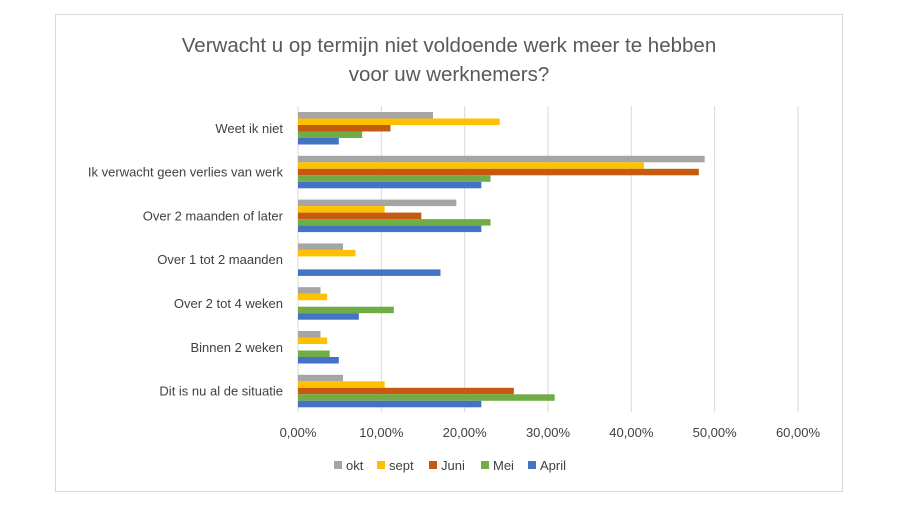 This screenshot has width=900, height=506. I want to click on category-label: Dit is nu al de situatie, so click(221, 391).